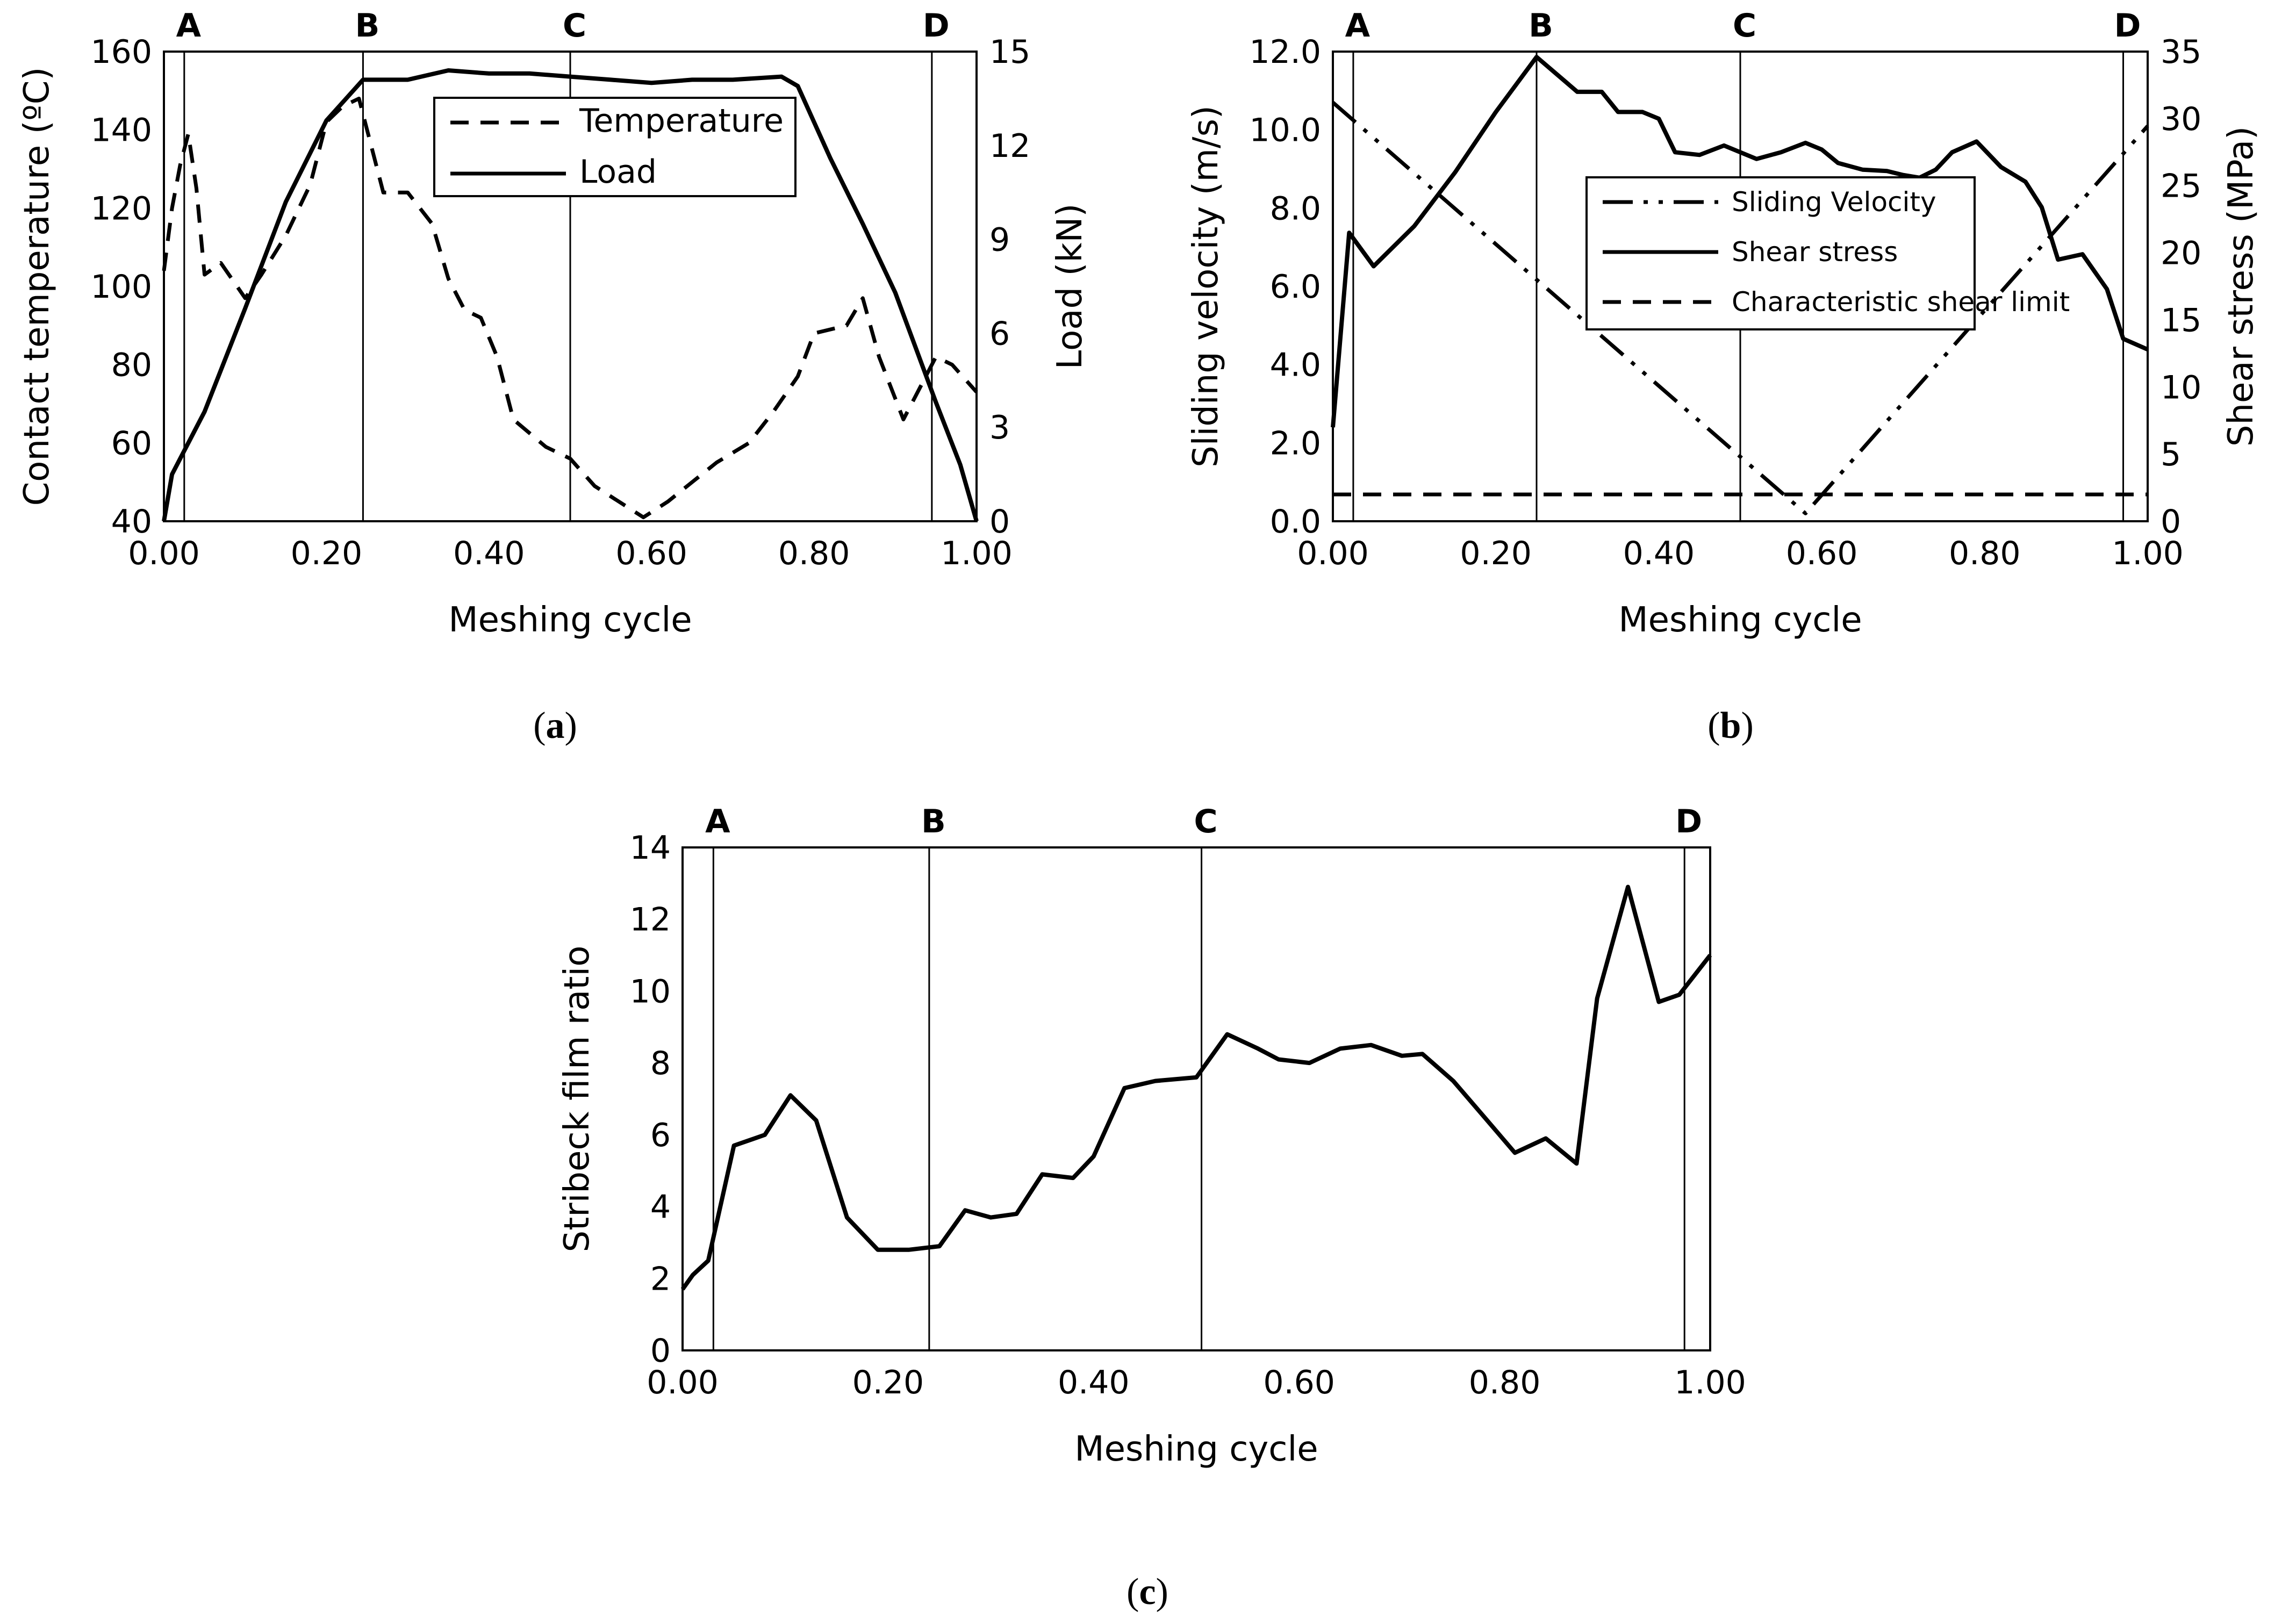 Image resolution: width=2296 pixels, height=1618 pixels. I want to click on y-axis-label: Sliding velocity (m/s), so click(1206, 286).